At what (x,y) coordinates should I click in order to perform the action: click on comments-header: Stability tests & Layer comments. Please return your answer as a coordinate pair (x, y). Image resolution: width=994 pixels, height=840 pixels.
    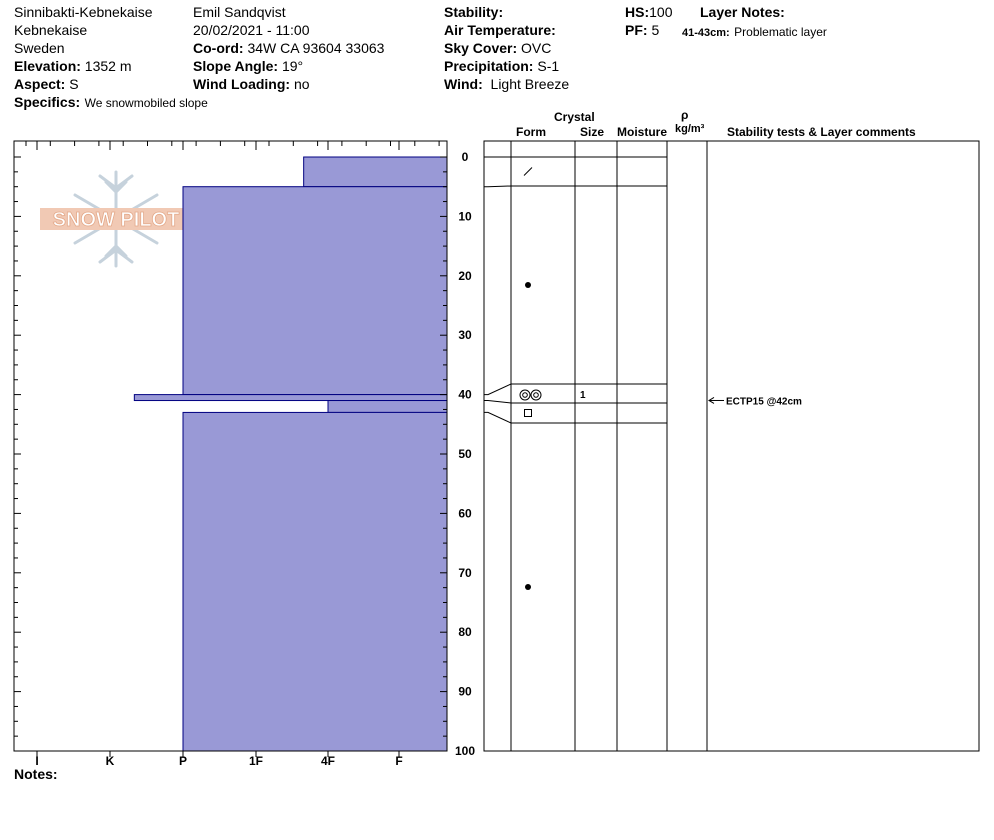
    Looking at the image, I should click on (821, 132).